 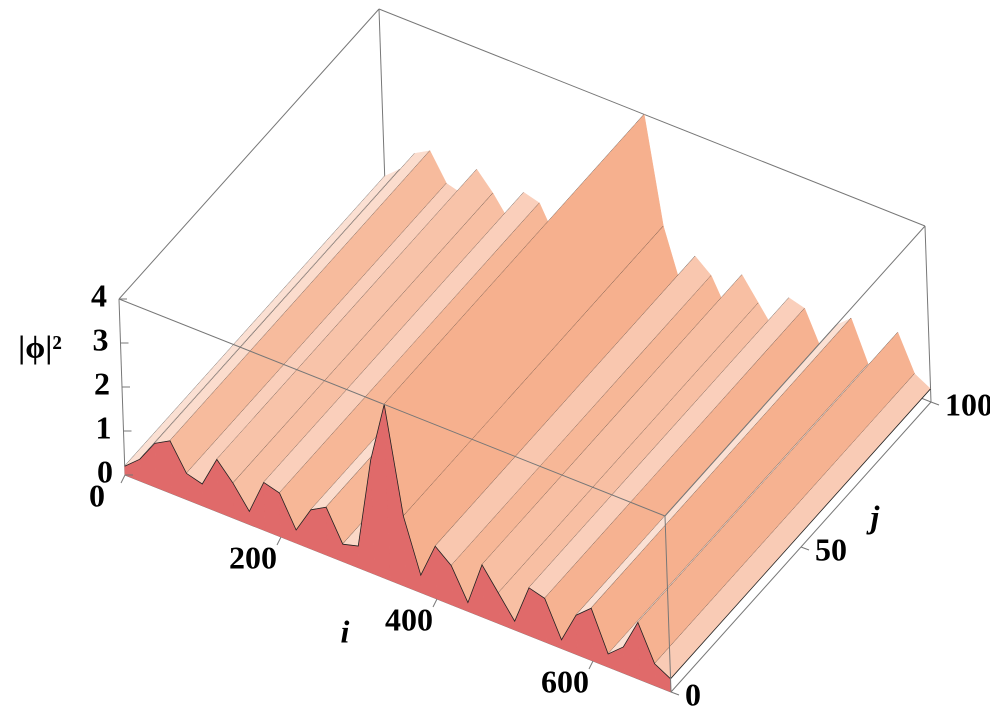 What do you see at coordinates (253, 557) in the screenshot?
I see `x-tick-label: 200` at bounding box center [253, 557].